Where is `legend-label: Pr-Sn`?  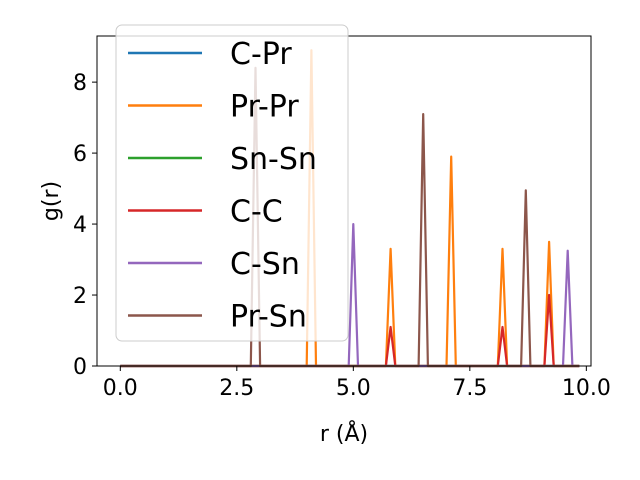 legend-label: Pr-Sn is located at coordinates (268, 317).